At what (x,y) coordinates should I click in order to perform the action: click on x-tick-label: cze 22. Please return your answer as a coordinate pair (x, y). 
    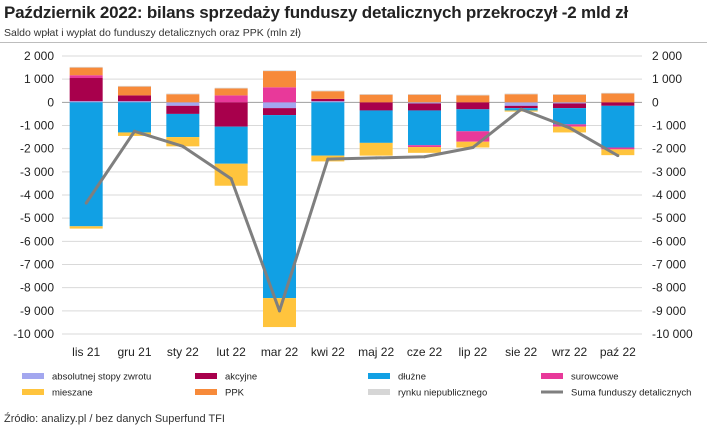
    Looking at the image, I should click on (425, 352).